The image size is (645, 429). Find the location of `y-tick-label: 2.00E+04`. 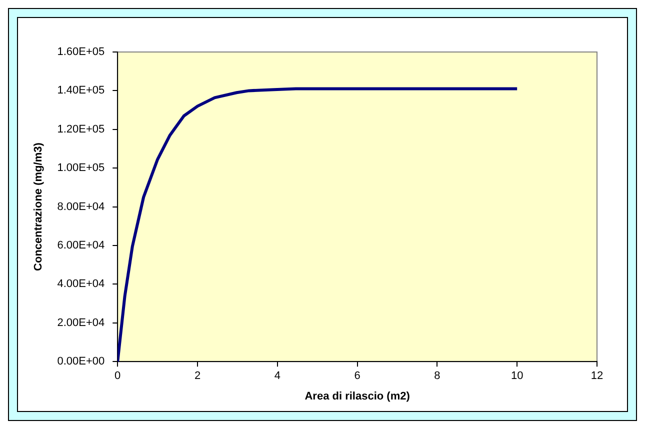

y-tick-label: 2.00E+04 is located at coordinates (81, 322).